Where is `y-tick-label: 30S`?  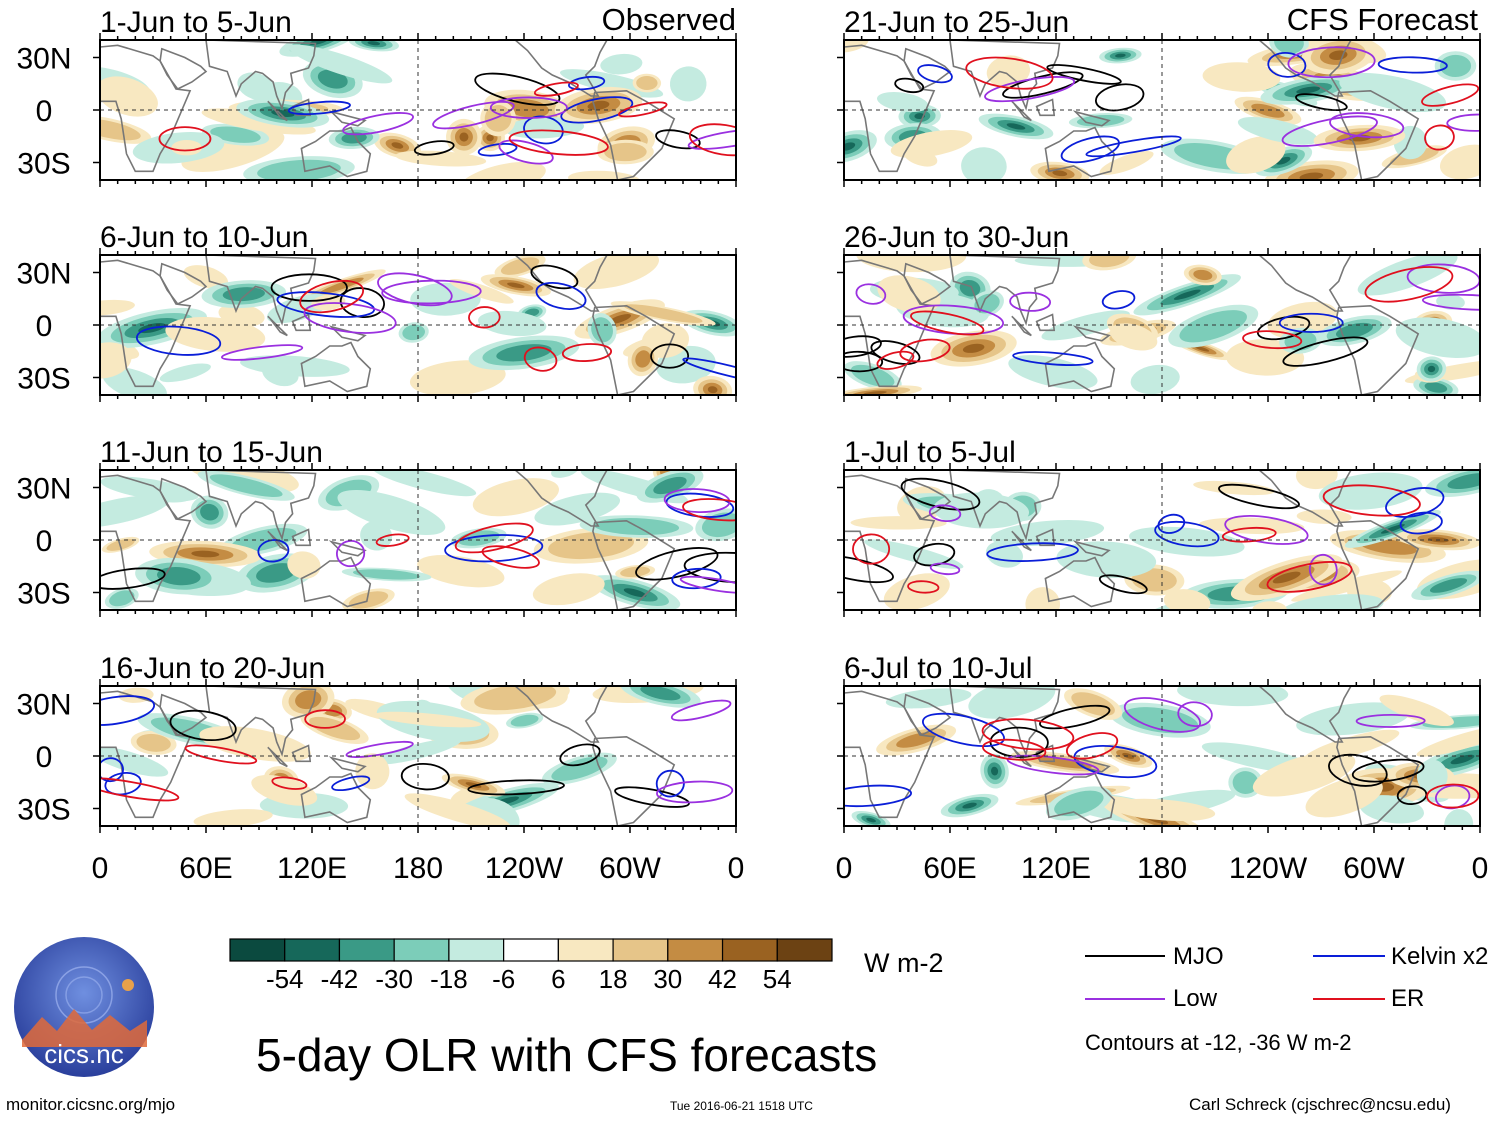
y-tick-label: 30S is located at coordinates (43, 810).